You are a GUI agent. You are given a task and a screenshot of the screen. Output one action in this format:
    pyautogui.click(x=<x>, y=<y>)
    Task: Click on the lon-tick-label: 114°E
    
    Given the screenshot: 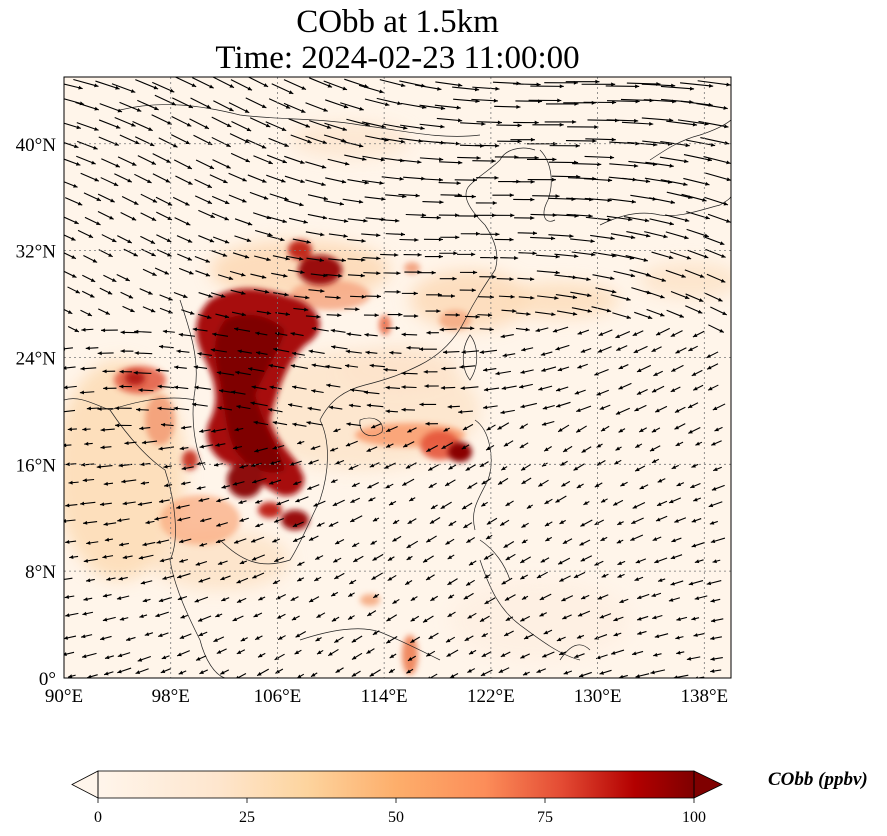 What is the action you would take?
    pyautogui.click(x=384, y=696)
    